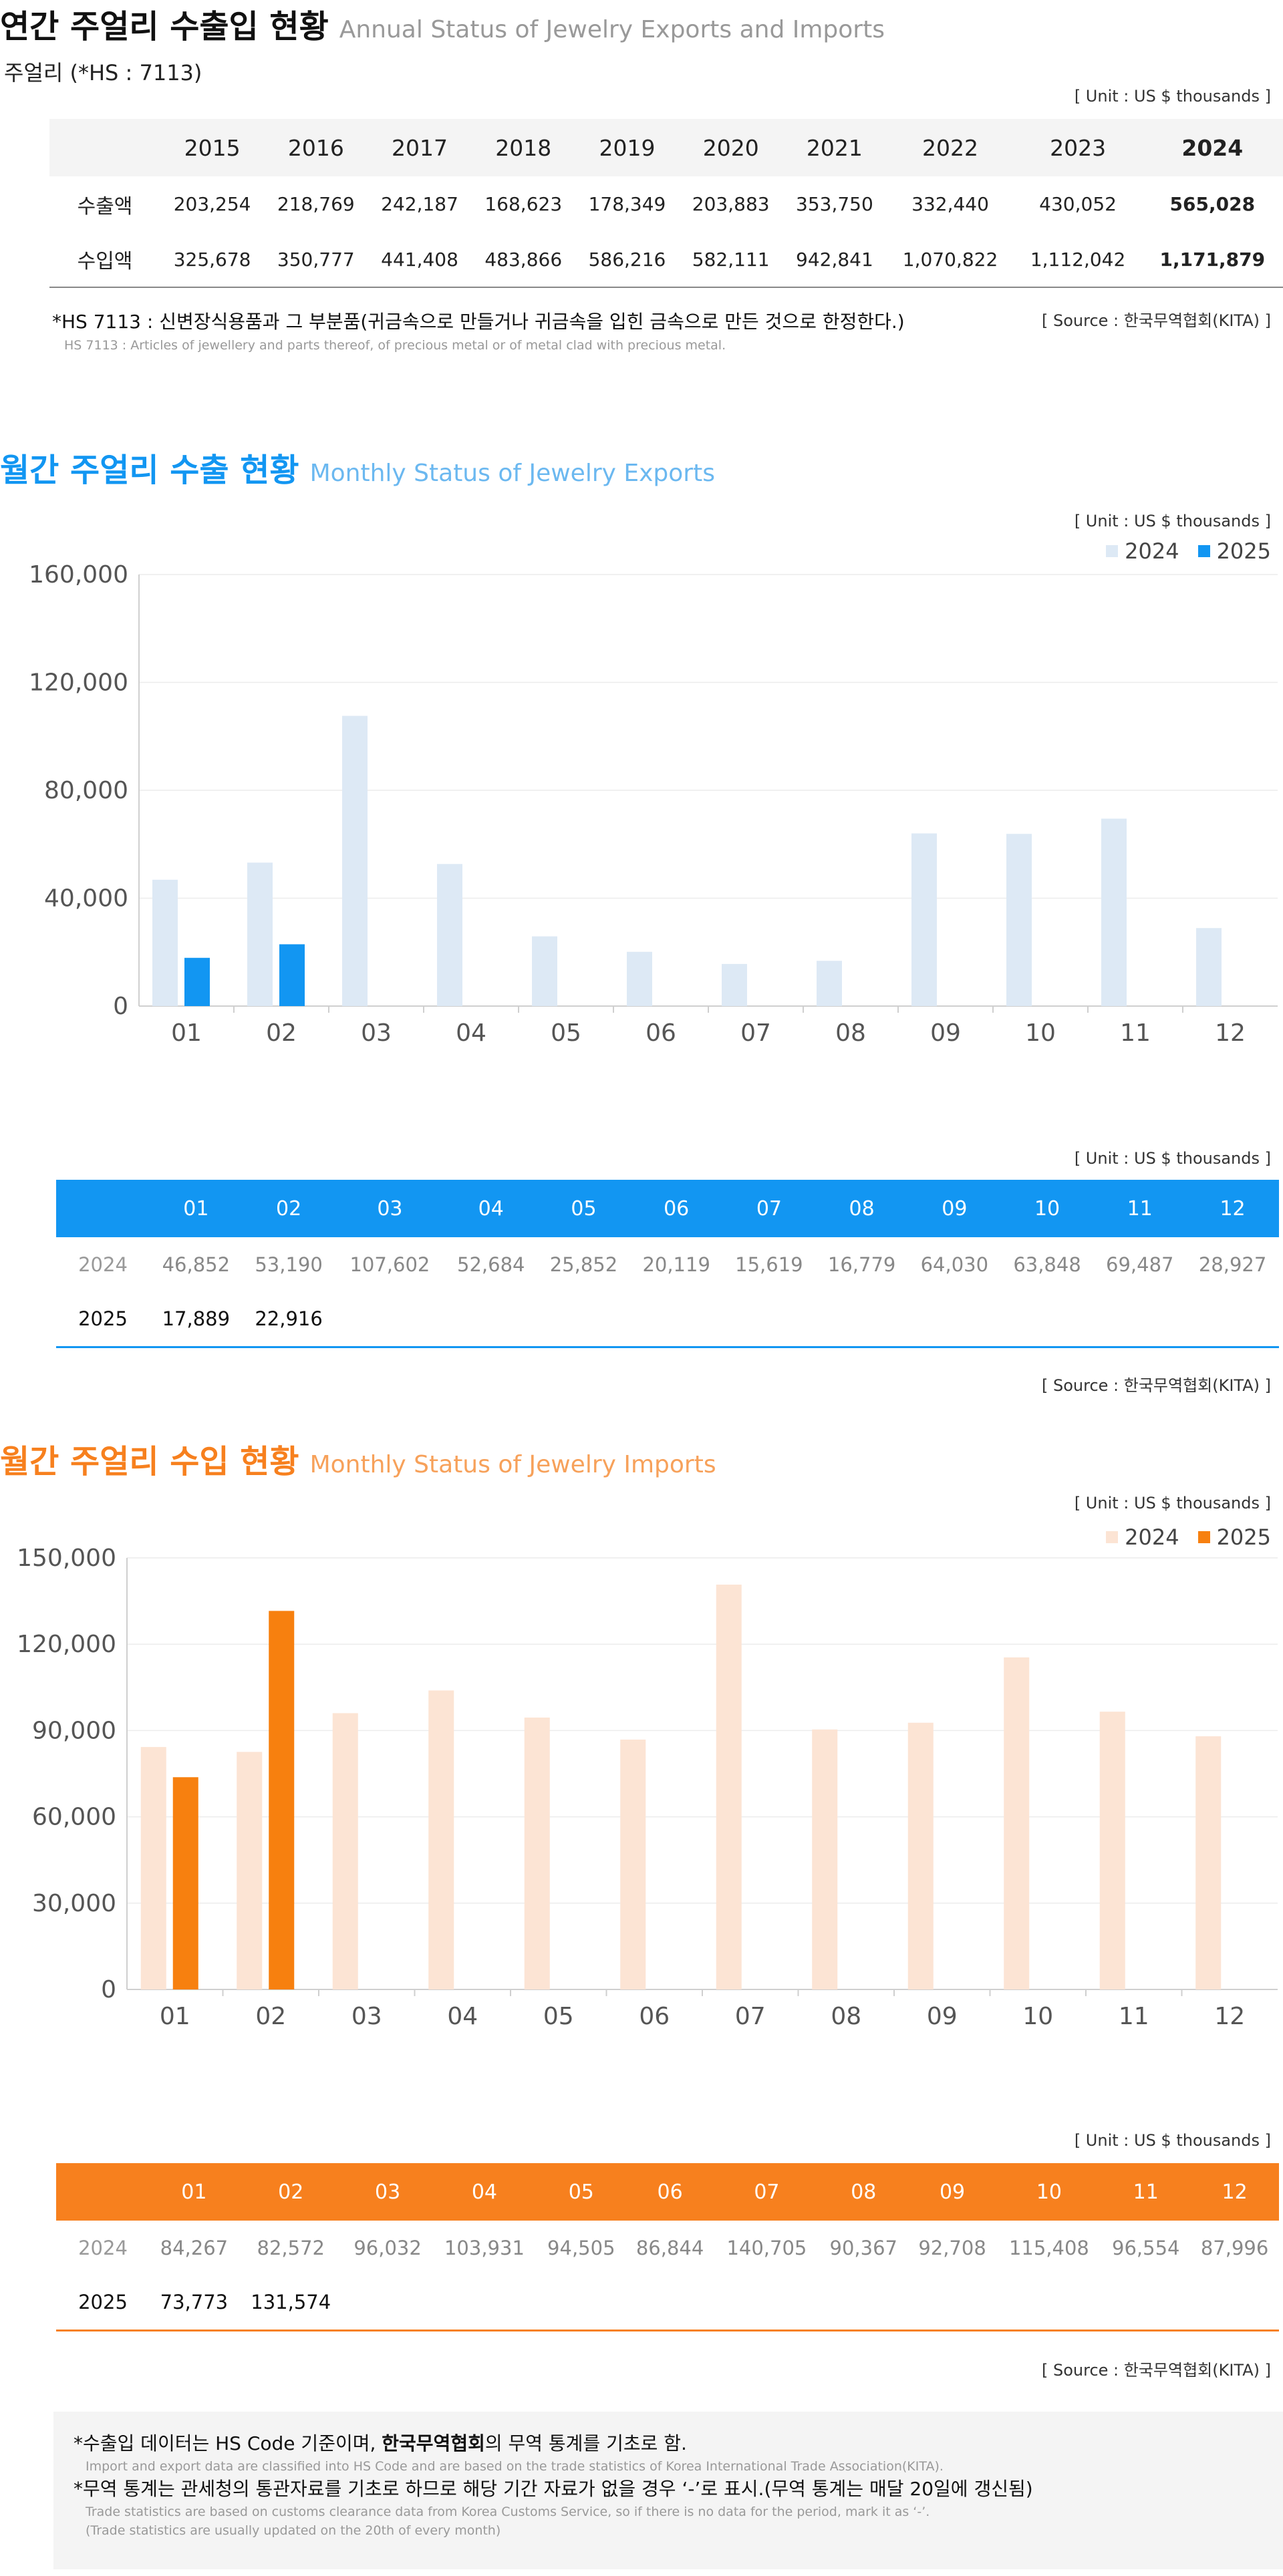  I want to click on imports-xtick-label: 11, so click(1134, 2016).